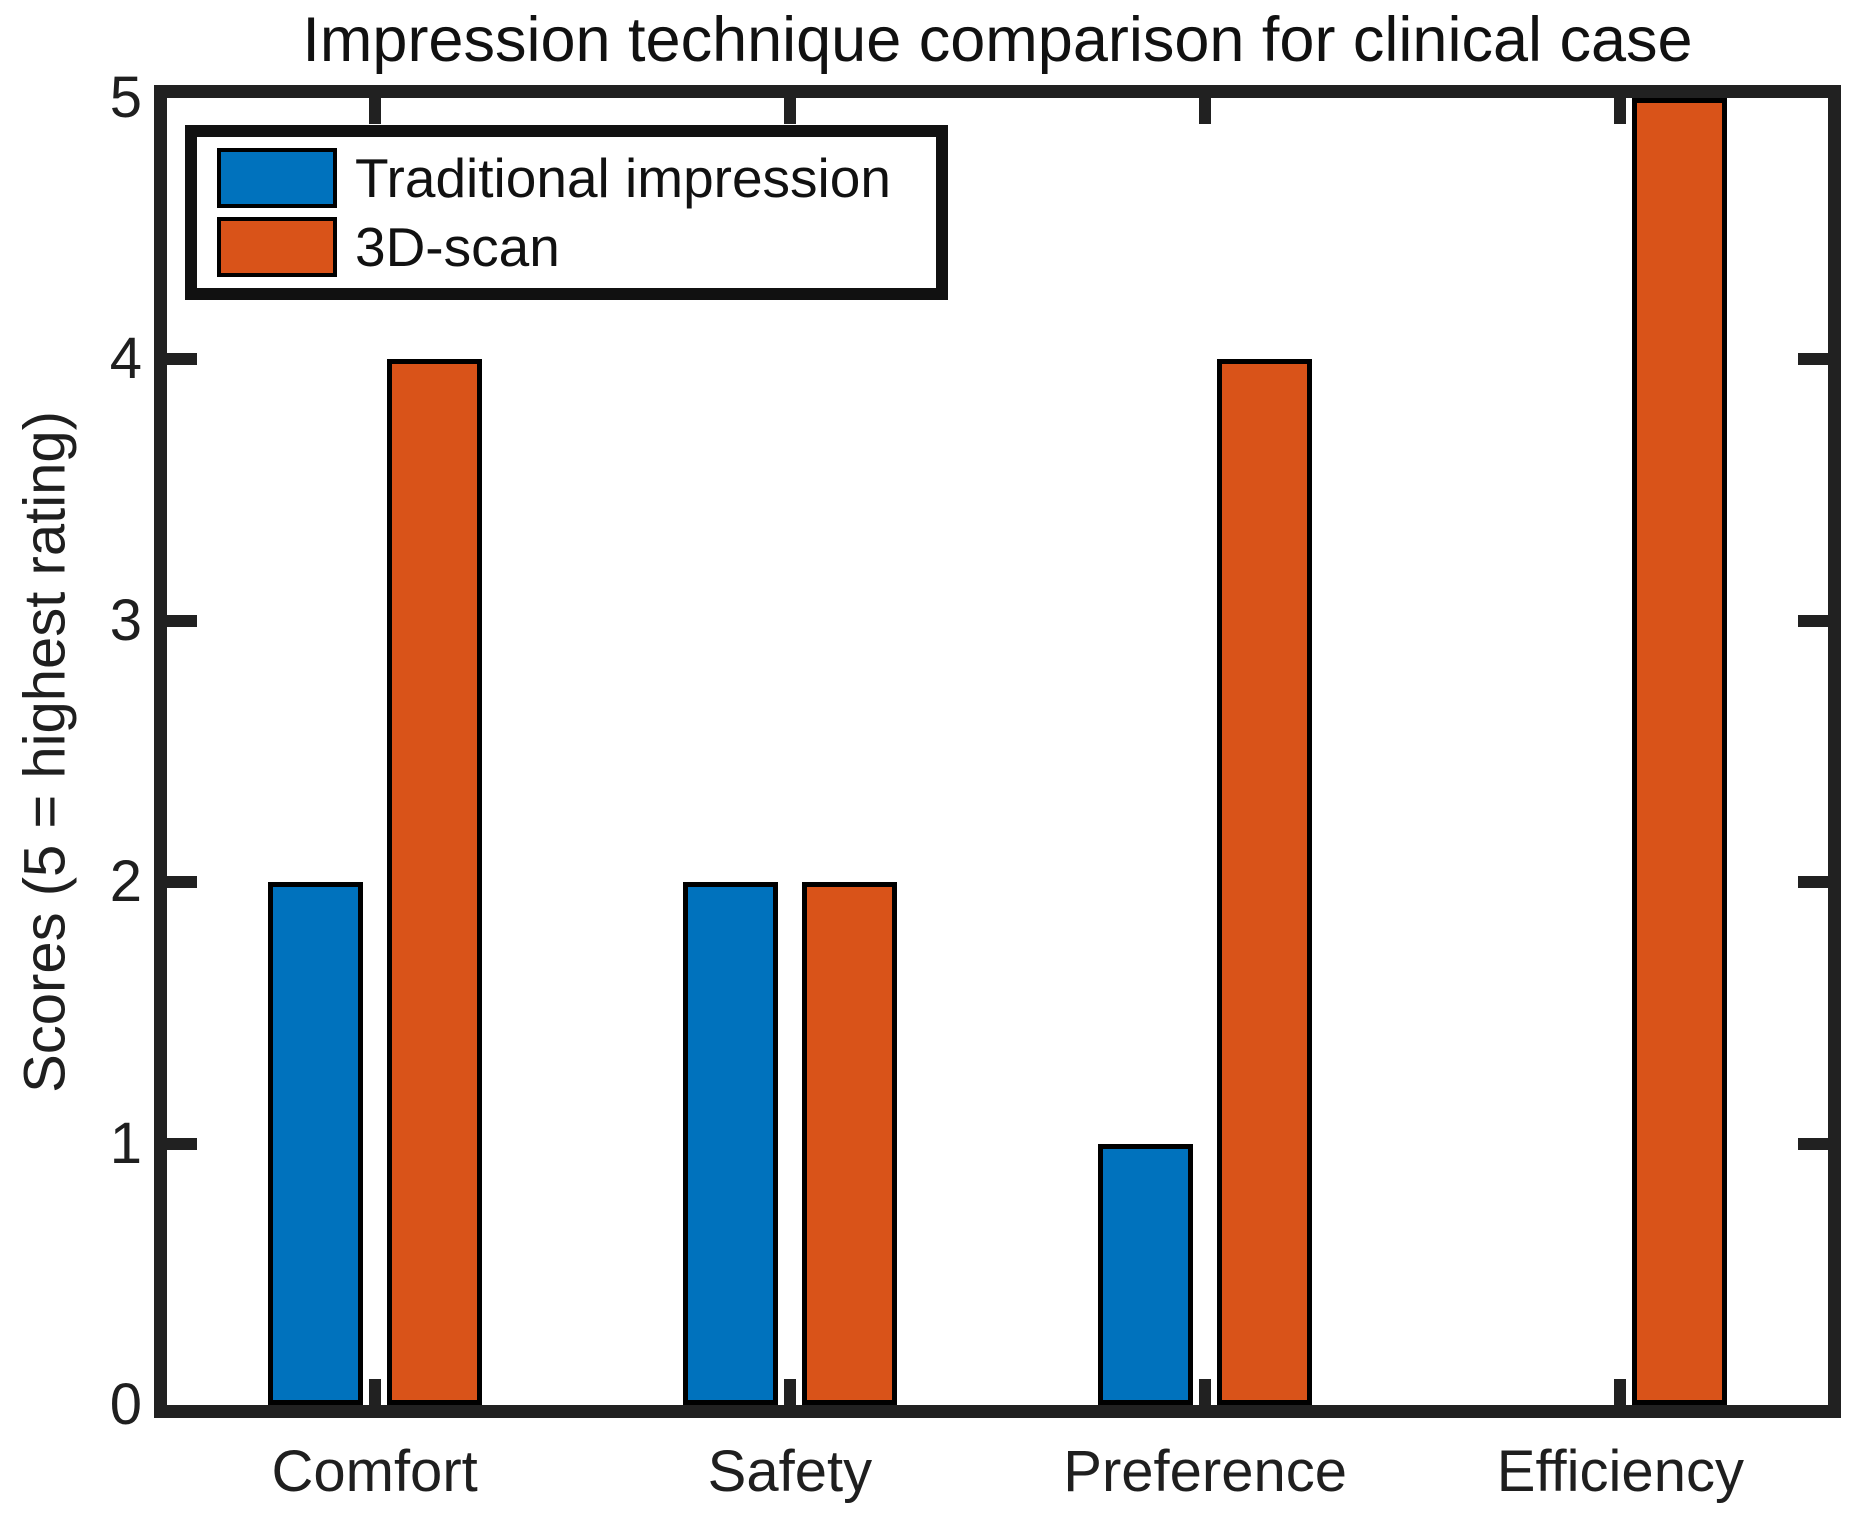 Image resolution: width=1866 pixels, height=1528 pixels. I want to click on legend-label-traditional-impression: Traditional impression, so click(623, 178).